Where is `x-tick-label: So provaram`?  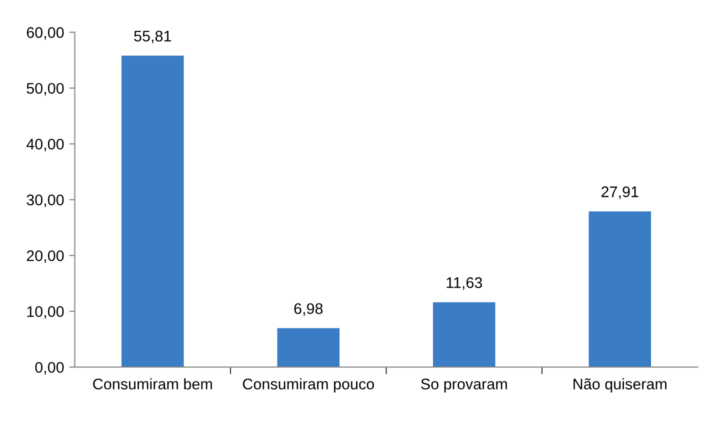
x-tick-label: So provaram is located at coordinates (464, 385).